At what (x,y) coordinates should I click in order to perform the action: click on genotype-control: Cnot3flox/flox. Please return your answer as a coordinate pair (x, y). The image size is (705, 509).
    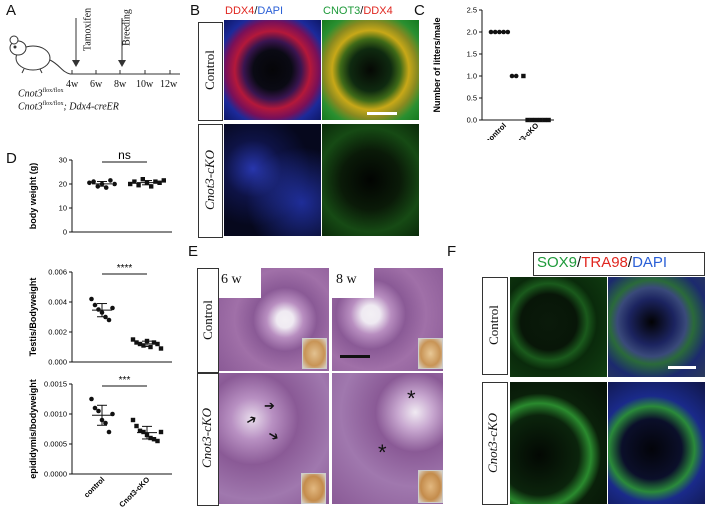
    Looking at the image, I should click on (41, 94).